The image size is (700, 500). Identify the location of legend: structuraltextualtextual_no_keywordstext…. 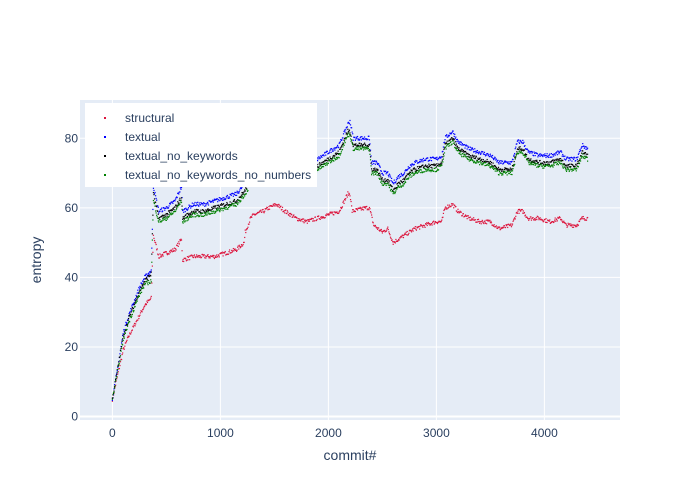
(201, 145).